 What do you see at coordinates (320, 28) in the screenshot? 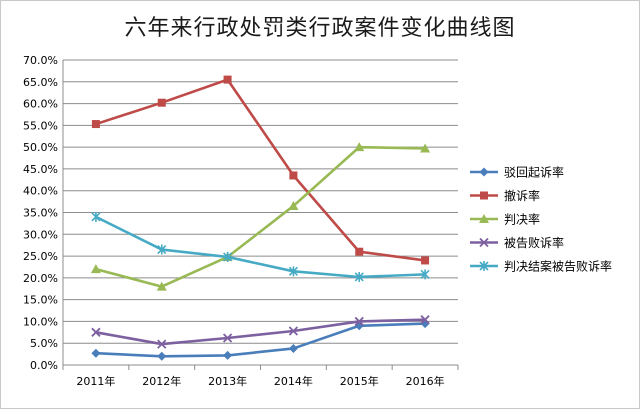
I see `chart-title: 六年来行政处罚类行政案件变化曲线图` at bounding box center [320, 28].